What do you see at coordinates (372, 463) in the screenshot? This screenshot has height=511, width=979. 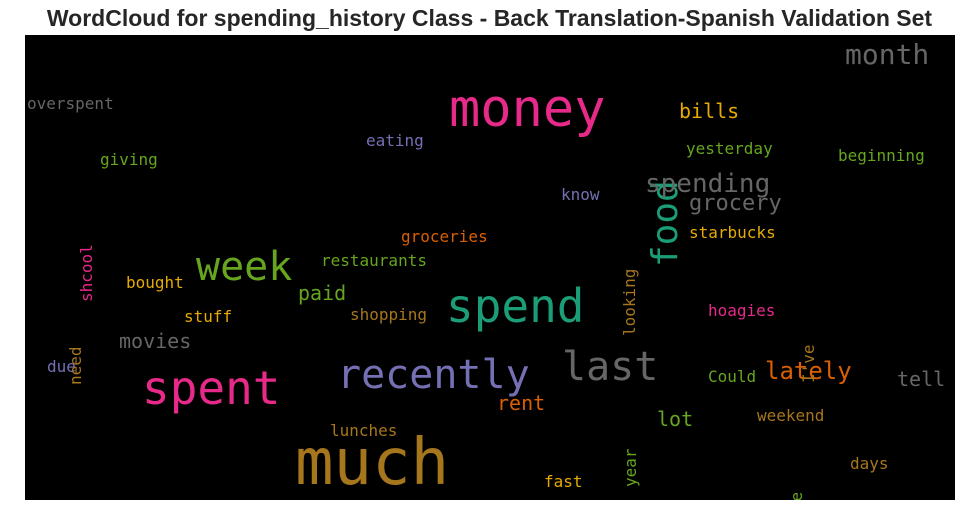 I see `word-much: much` at bounding box center [372, 463].